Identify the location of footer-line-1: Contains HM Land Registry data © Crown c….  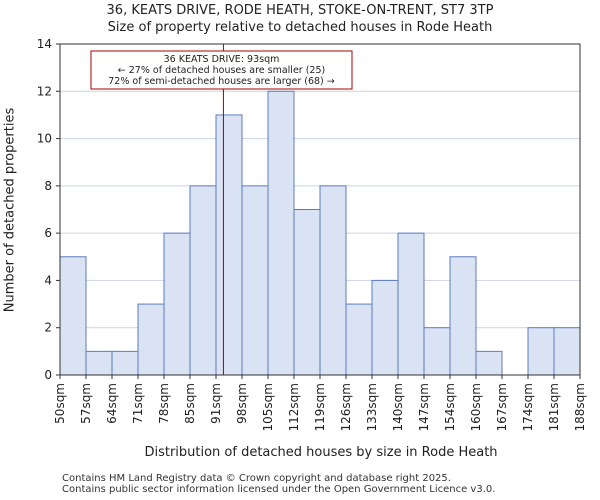
(256, 478).